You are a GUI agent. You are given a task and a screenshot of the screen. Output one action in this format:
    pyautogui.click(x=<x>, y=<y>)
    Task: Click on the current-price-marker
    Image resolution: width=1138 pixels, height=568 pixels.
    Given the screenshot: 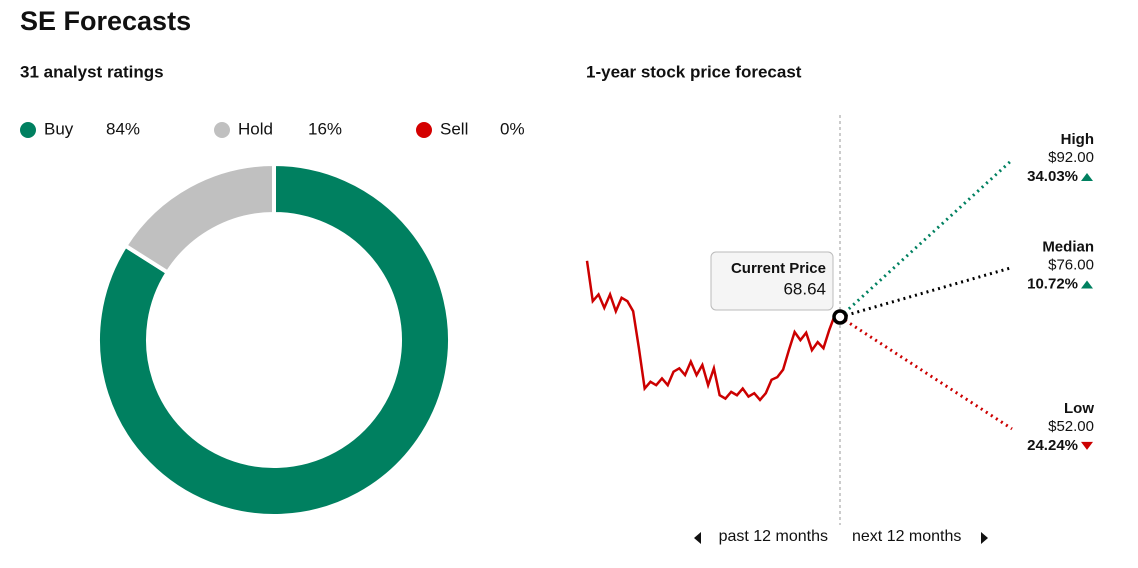 What is the action you would take?
    pyautogui.click(x=840, y=317)
    